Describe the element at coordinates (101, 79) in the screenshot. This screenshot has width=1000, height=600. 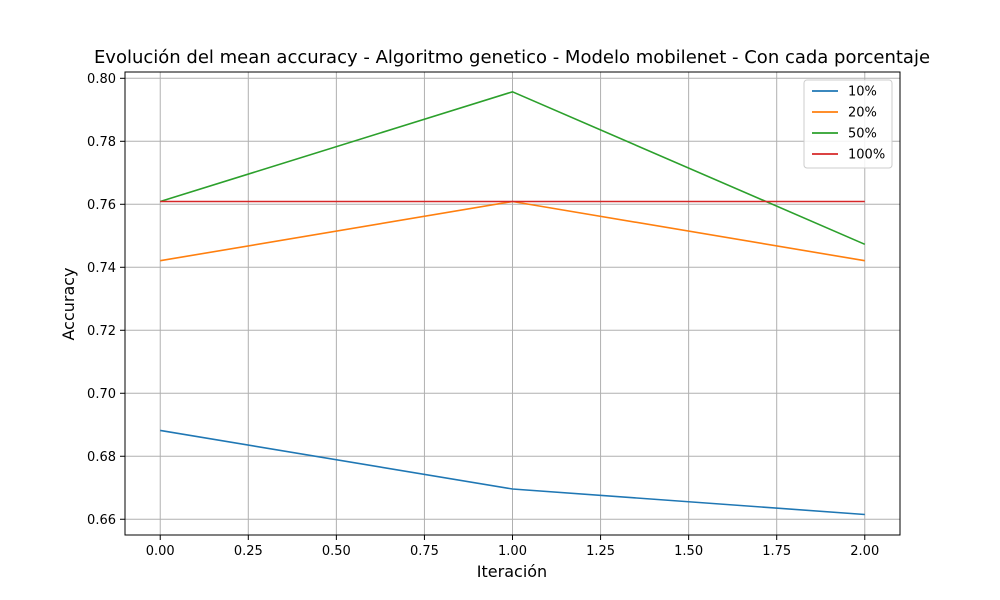
I see `y-tick-label: 0.80` at that location.